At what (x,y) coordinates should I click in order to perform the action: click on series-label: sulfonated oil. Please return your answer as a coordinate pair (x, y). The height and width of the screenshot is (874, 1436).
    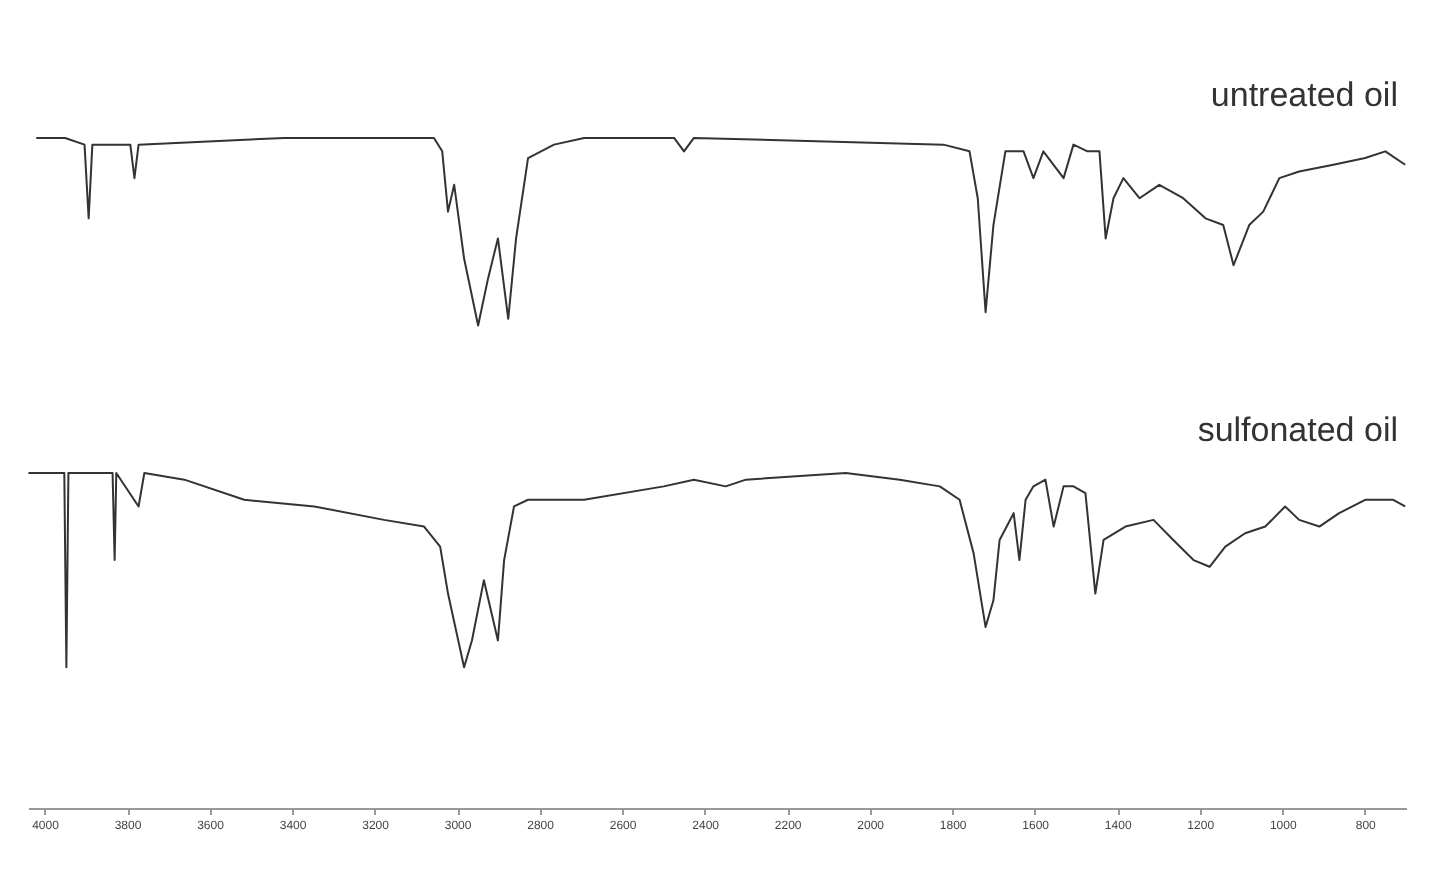
    Looking at the image, I should click on (1297, 429).